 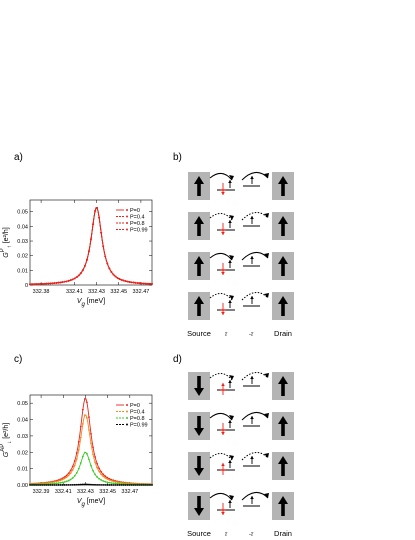 I want to click on x-tick-label: 332.43, so click(x=96, y=292).